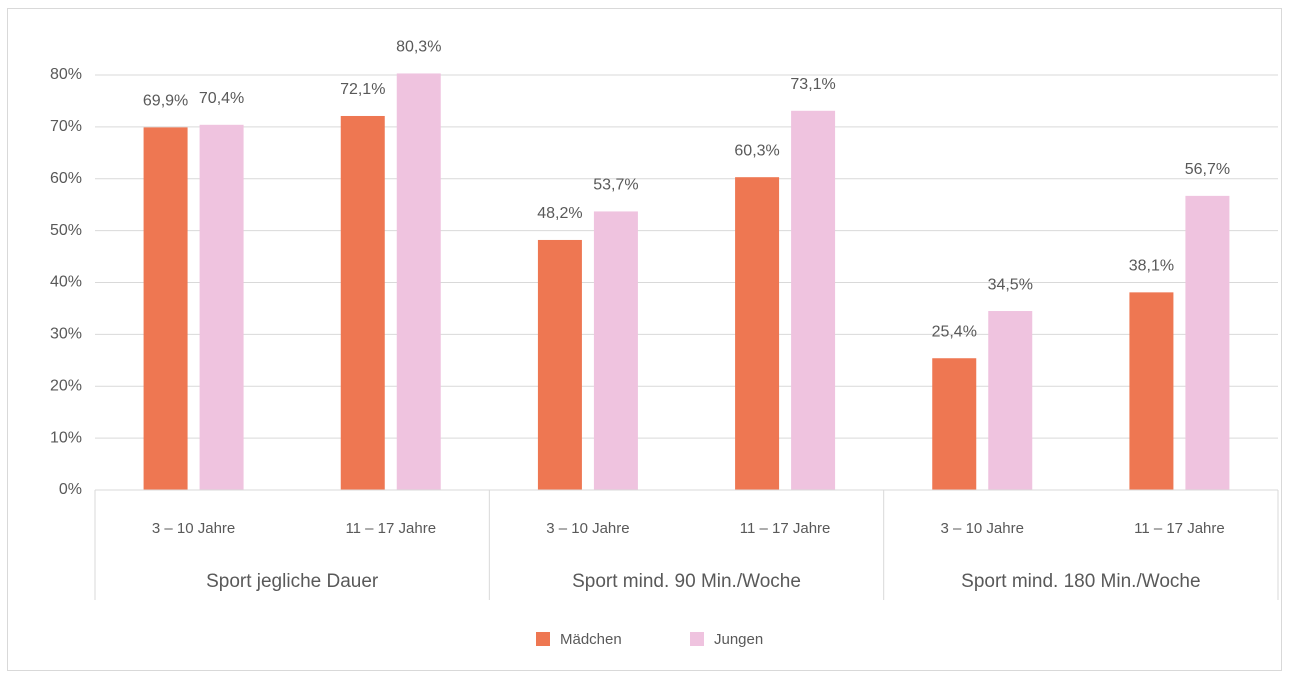 Image resolution: width=1289 pixels, height=675 pixels. I want to click on y-tick-label: 0%, so click(70, 489).